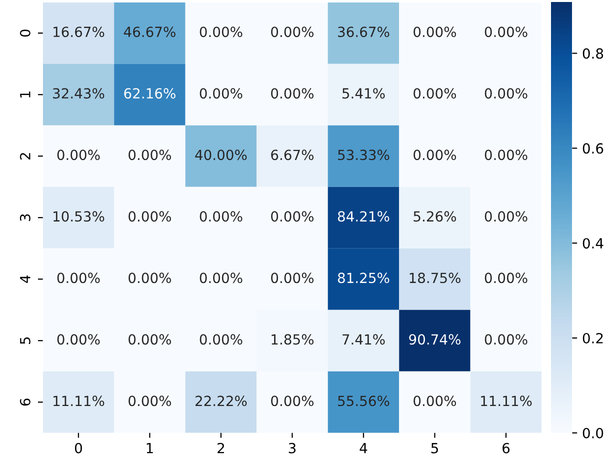  I want to click on x-tick-label: 2, so click(221, 448).